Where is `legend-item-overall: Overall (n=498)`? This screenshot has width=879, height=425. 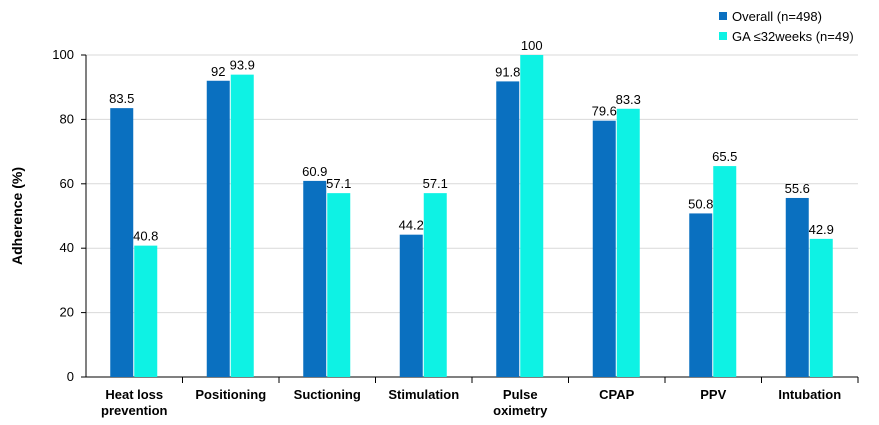
legend-item-overall: Overall (n=498) is located at coordinates (786, 16).